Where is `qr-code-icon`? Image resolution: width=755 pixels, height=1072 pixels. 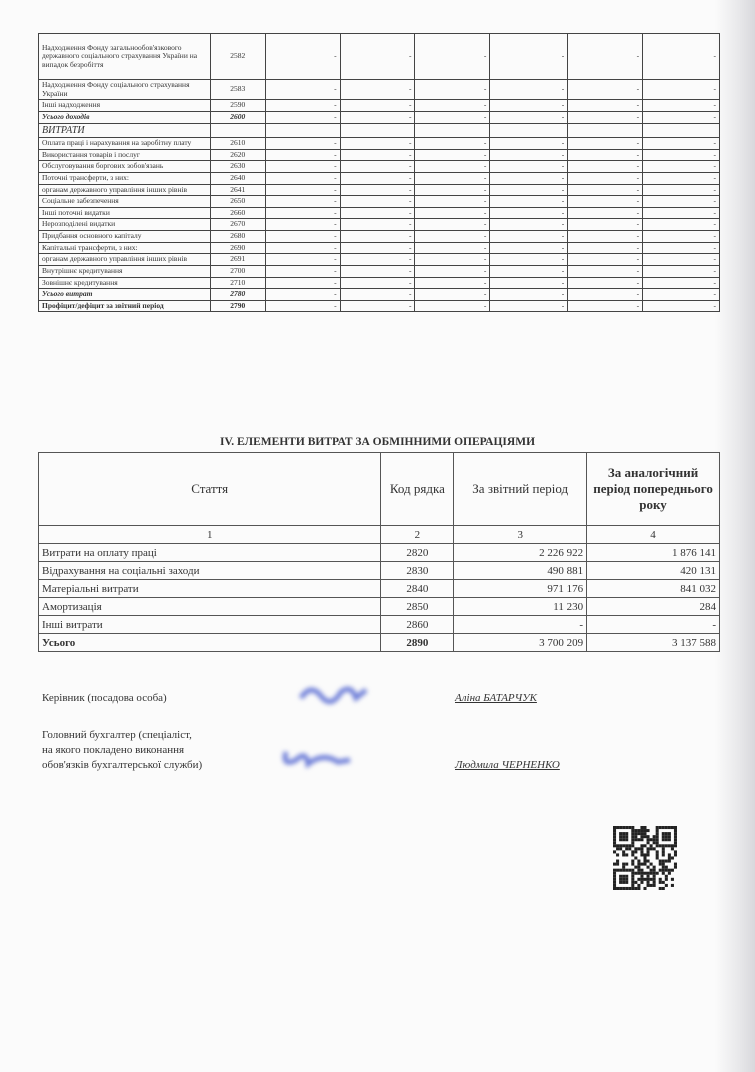 qr-code-icon is located at coordinates (645, 858).